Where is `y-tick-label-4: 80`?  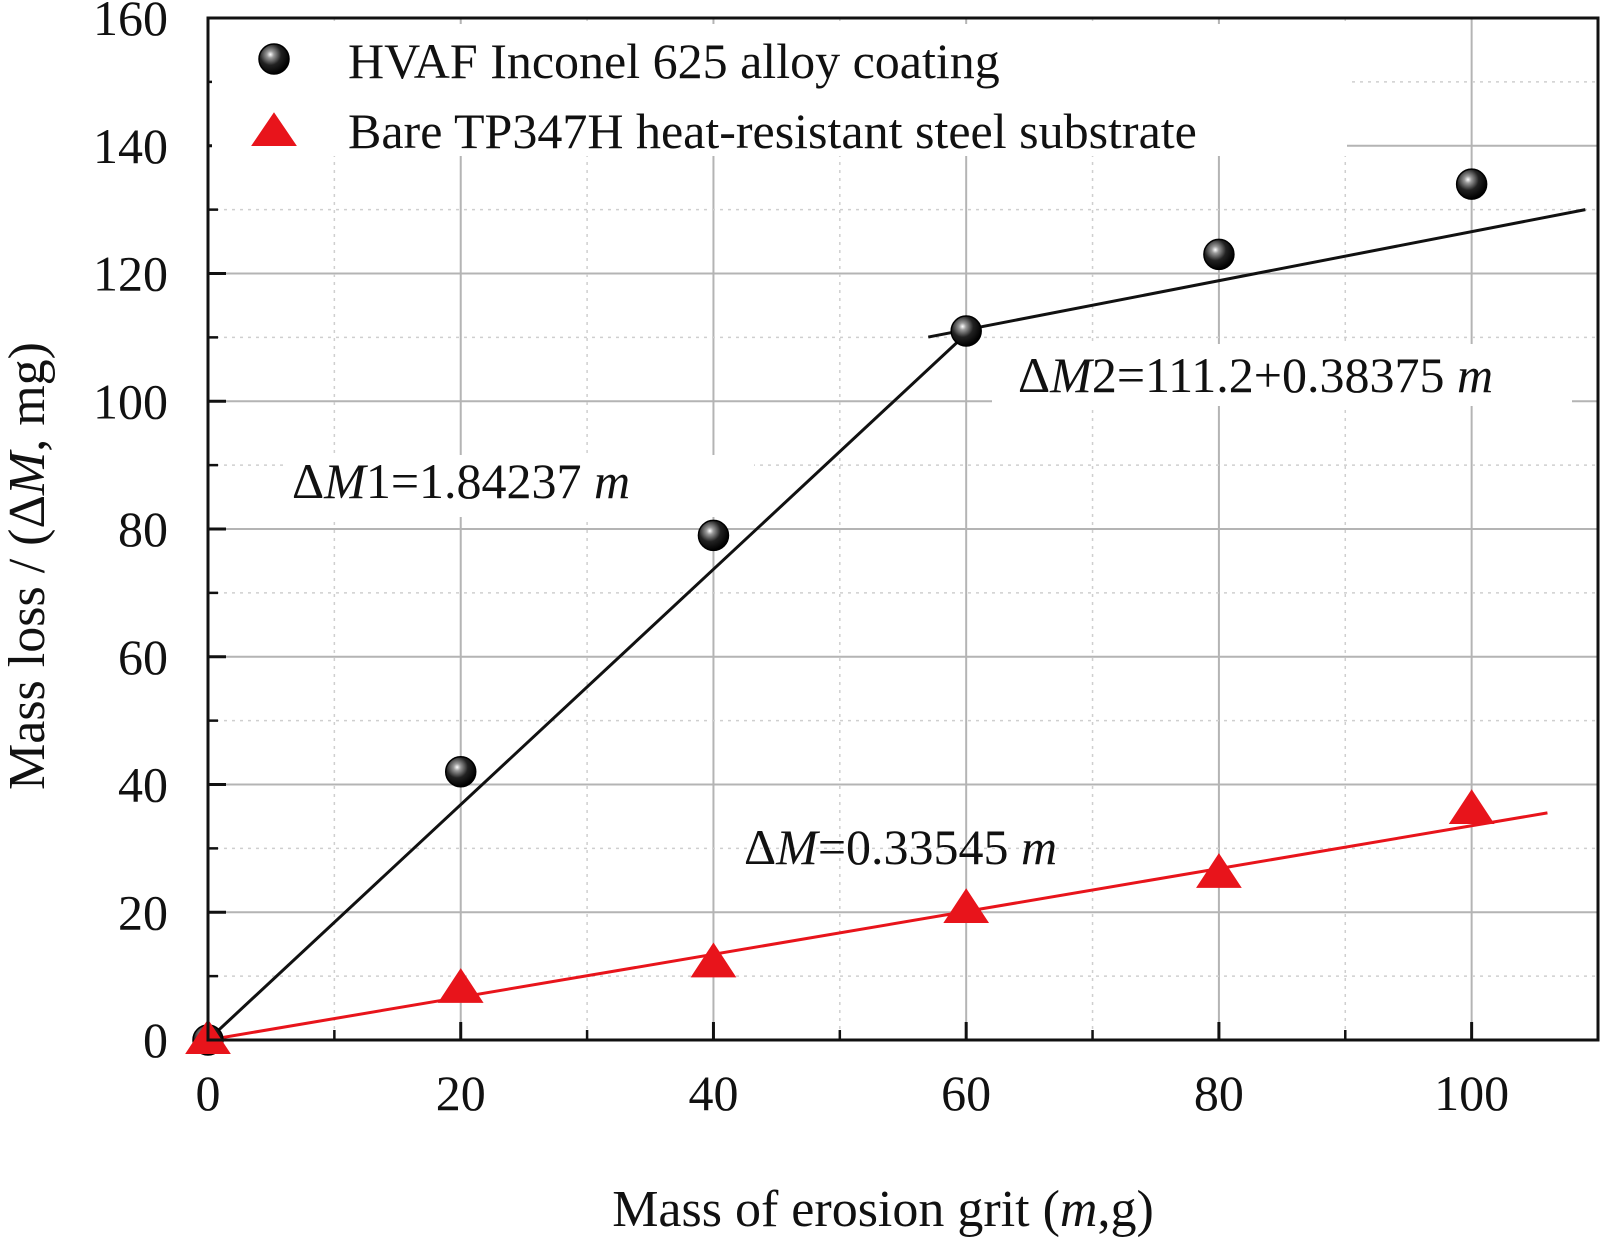
y-tick-label-4: 80 is located at coordinates (143, 529).